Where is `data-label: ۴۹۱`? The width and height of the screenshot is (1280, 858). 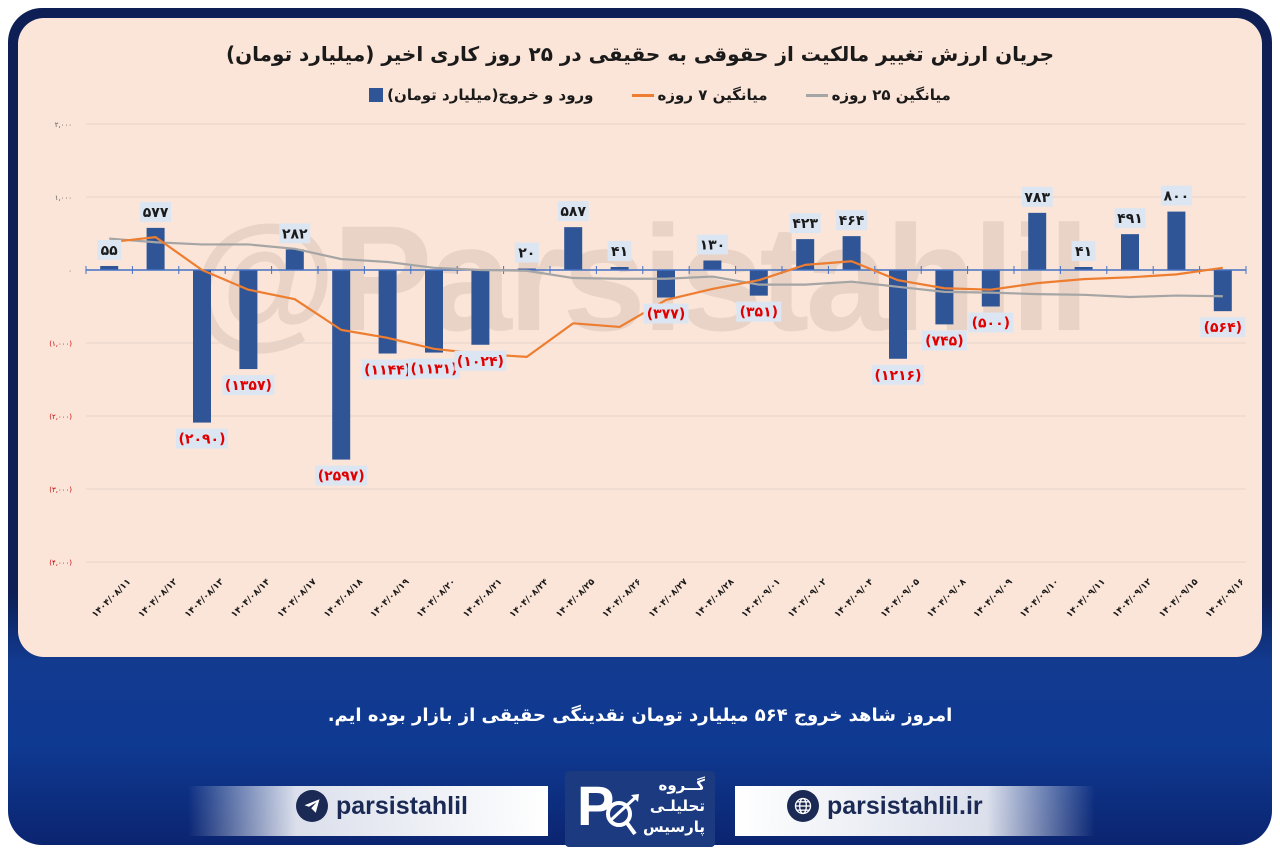
data-label: ۴۹۱ is located at coordinates (1130, 219).